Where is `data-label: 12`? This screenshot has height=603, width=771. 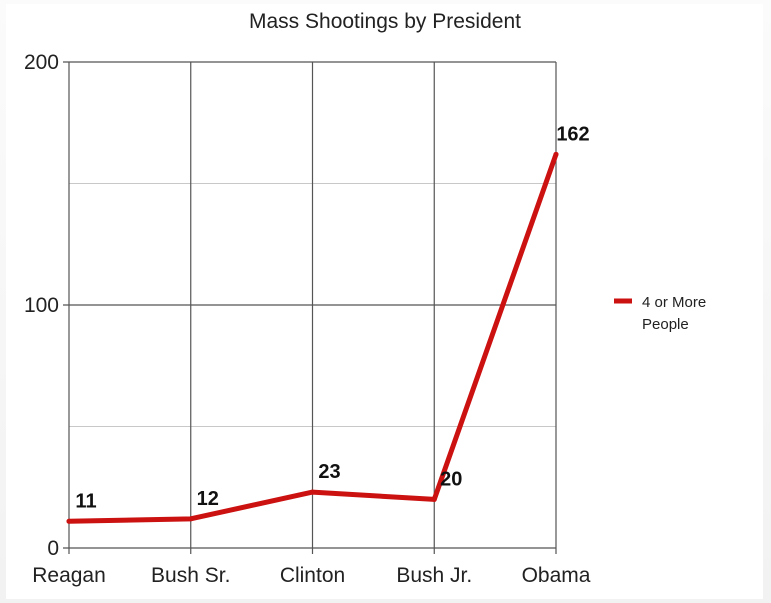 data-label: 12 is located at coordinates (208, 499).